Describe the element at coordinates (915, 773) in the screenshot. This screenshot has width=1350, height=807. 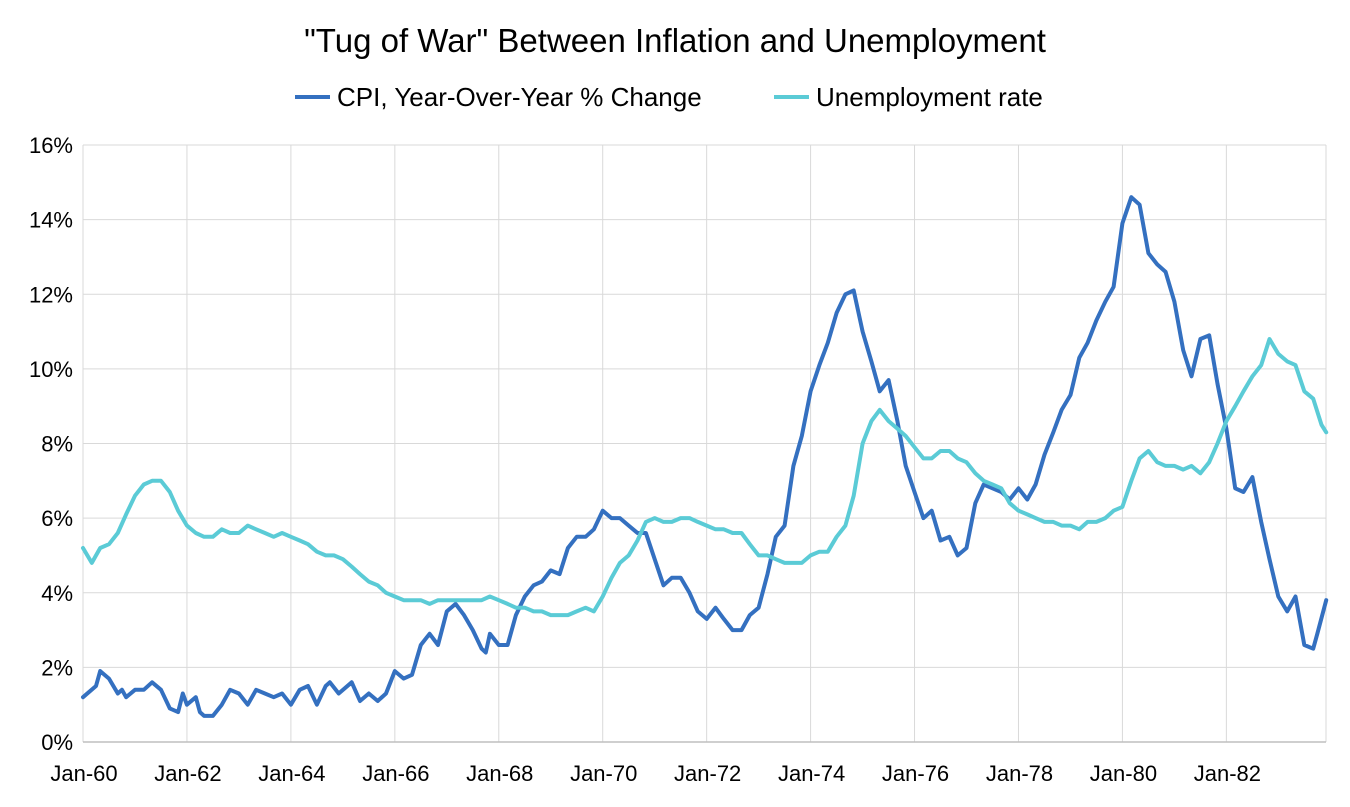
I see `x-tick-label: Jan-76` at that location.